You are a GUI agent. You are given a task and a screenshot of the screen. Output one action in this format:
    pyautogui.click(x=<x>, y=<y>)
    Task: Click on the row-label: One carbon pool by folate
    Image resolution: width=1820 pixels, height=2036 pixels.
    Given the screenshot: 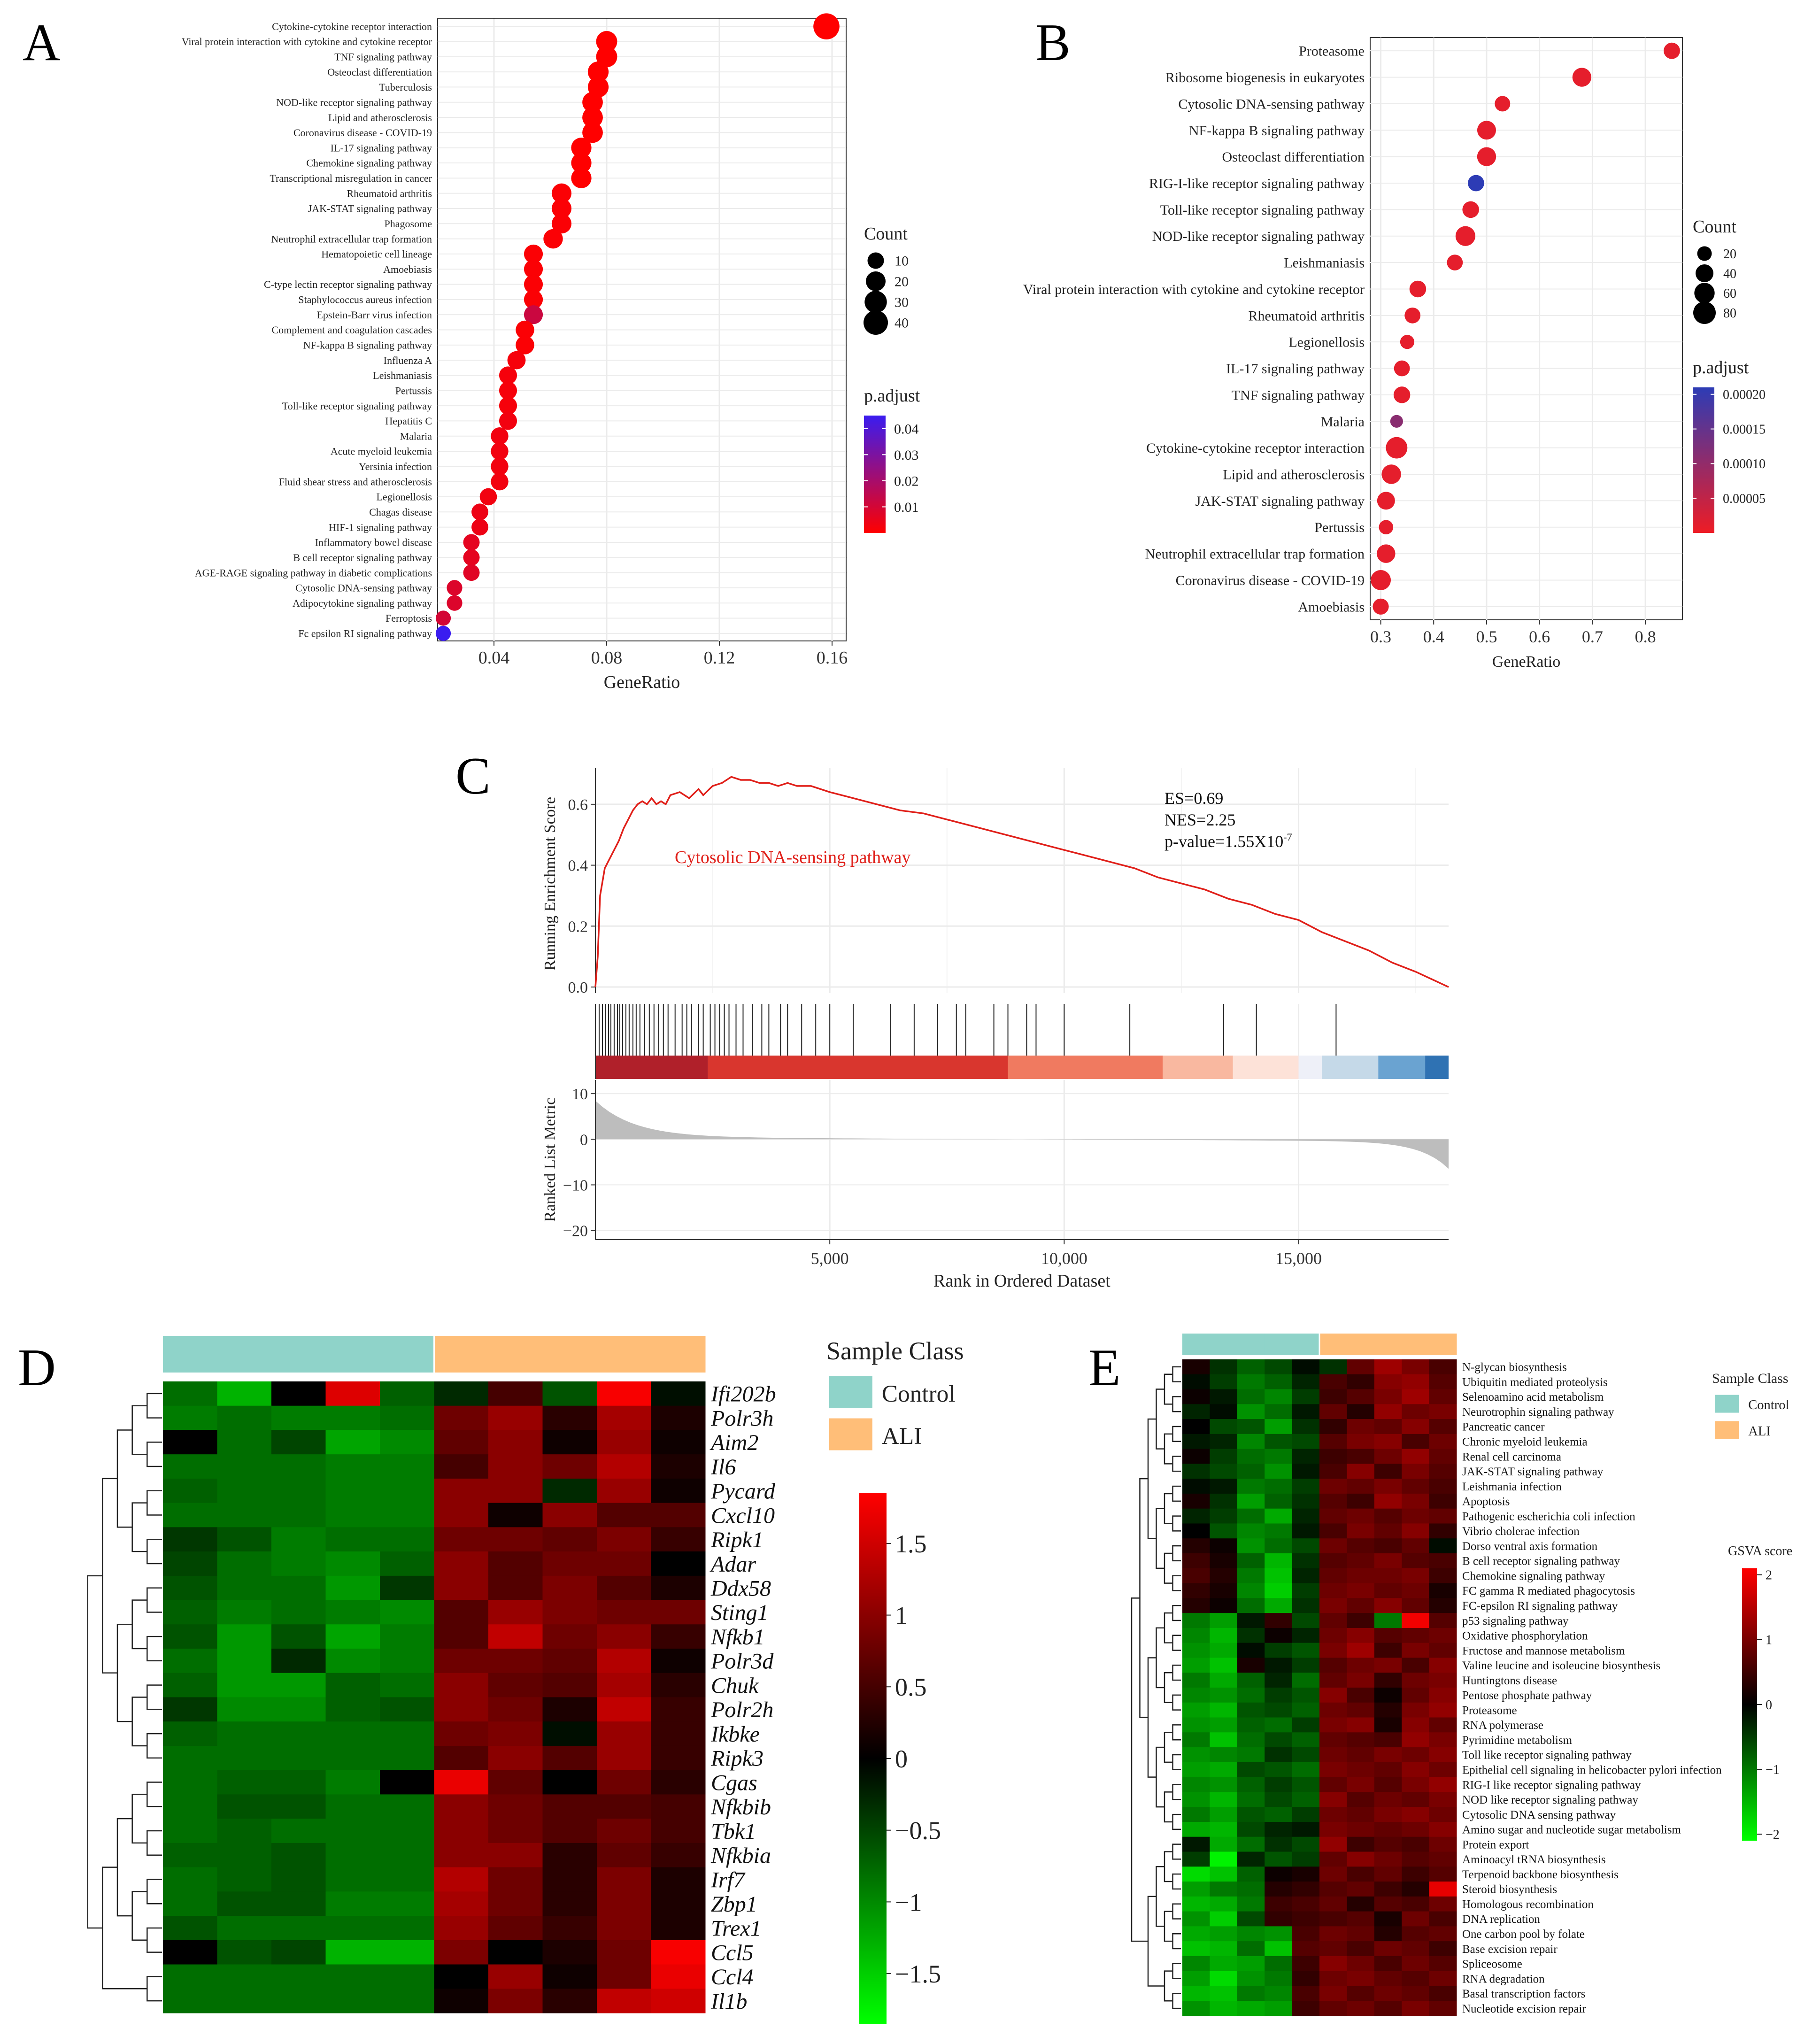 What is the action you would take?
    pyautogui.click(x=1523, y=1935)
    